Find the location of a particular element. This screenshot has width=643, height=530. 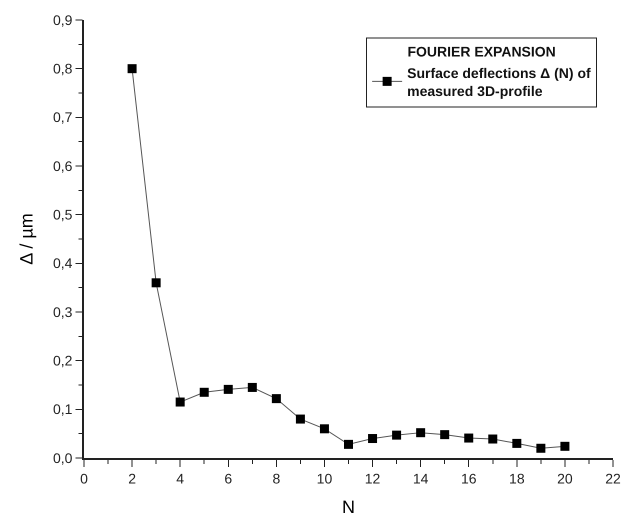

x-axis-title: N is located at coordinates (348, 507).